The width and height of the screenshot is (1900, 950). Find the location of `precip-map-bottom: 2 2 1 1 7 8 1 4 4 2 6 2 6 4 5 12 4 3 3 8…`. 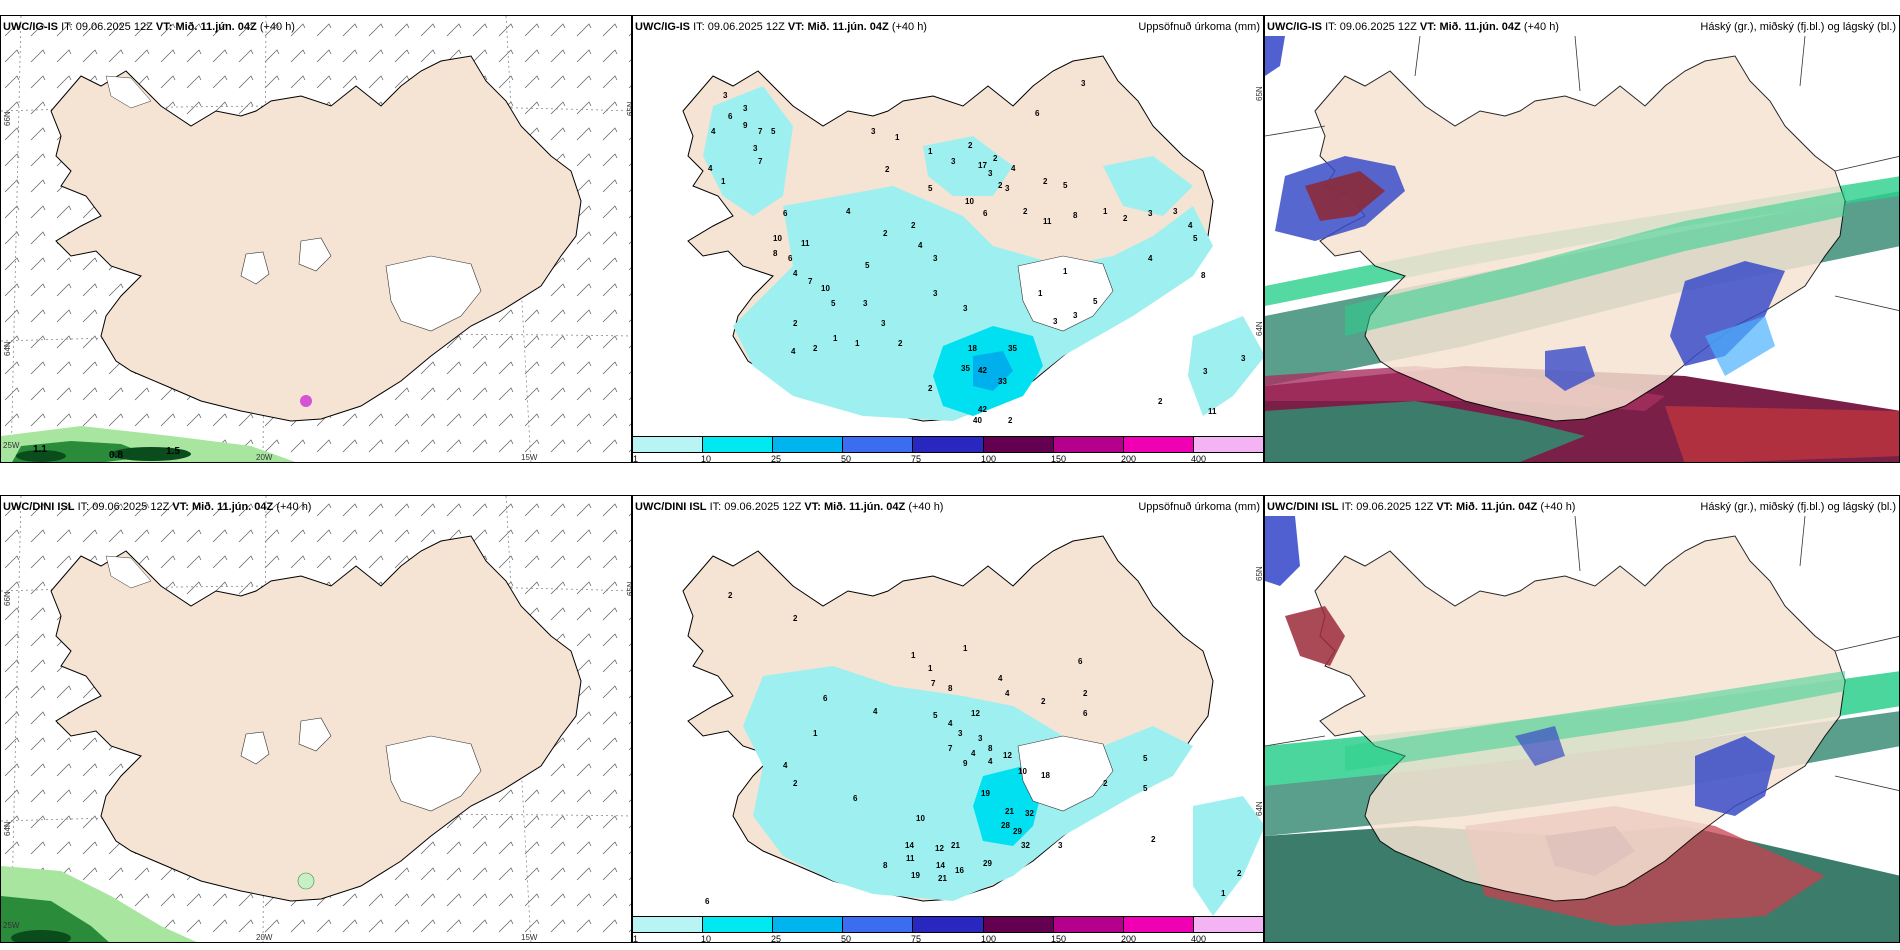

precip-map-bottom: 2 2 1 1 7 8 1 4 4 2 6 2 6 4 5 12 4 3 3 8… is located at coordinates (972, 725).